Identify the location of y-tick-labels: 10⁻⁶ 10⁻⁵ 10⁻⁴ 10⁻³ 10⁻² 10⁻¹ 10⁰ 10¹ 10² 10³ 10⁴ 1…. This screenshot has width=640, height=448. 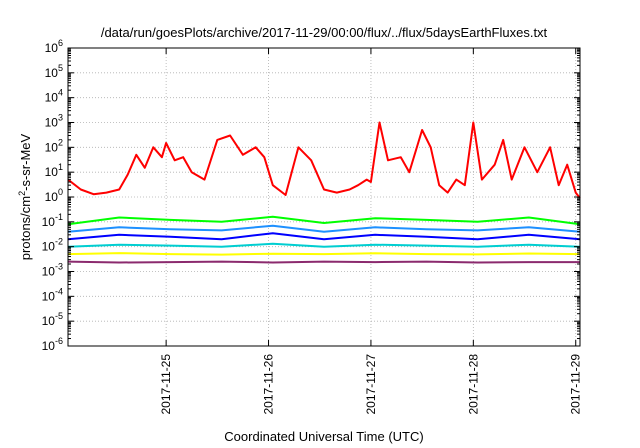
(52, 195).